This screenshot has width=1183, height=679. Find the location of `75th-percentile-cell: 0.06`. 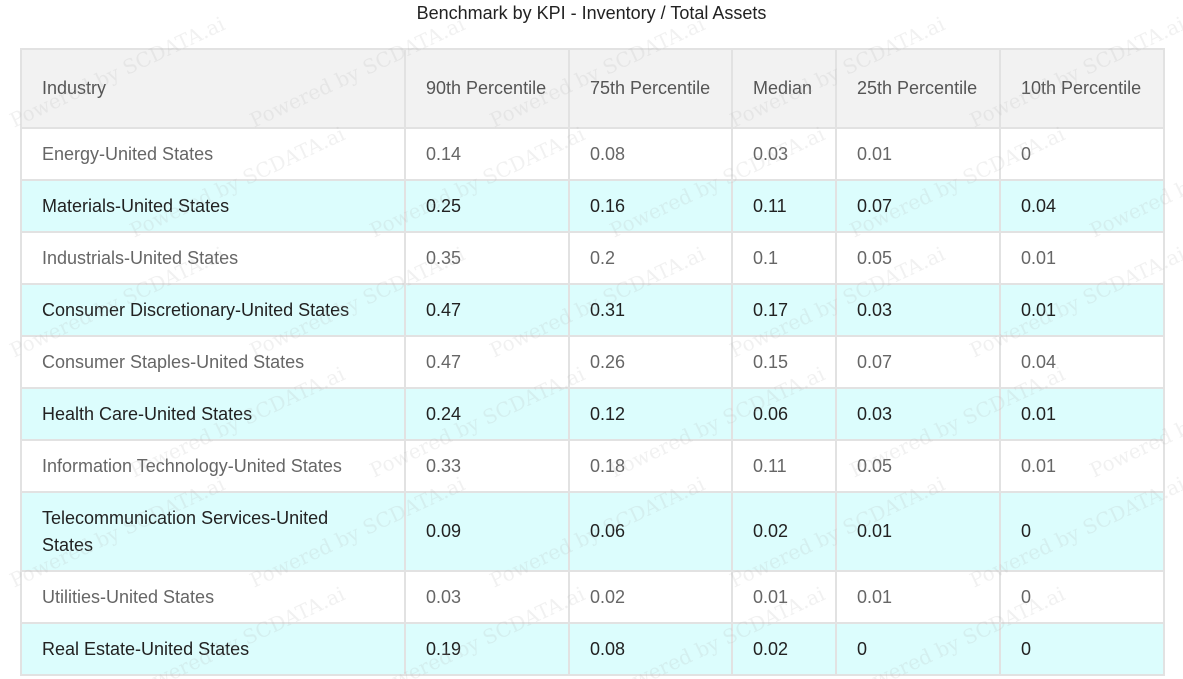

75th-percentile-cell: 0.06 is located at coordinates (650, 531).